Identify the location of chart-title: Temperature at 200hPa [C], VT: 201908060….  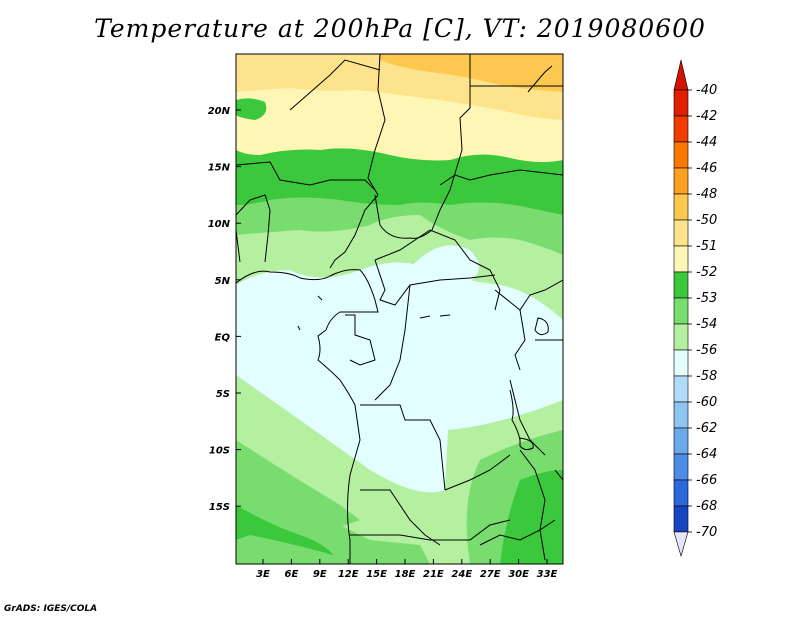
(400, 28).